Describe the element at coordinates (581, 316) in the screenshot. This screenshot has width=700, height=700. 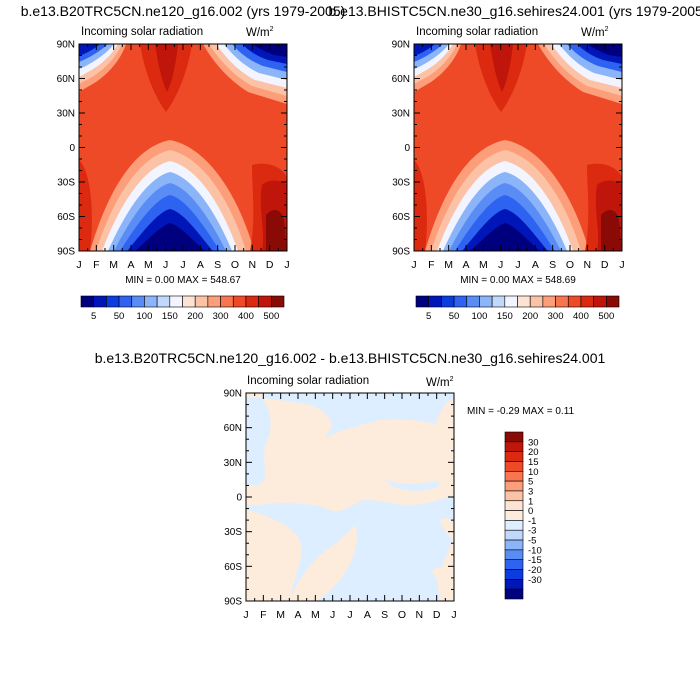
I see `panel-2-colorbar-label: 400` at that location.